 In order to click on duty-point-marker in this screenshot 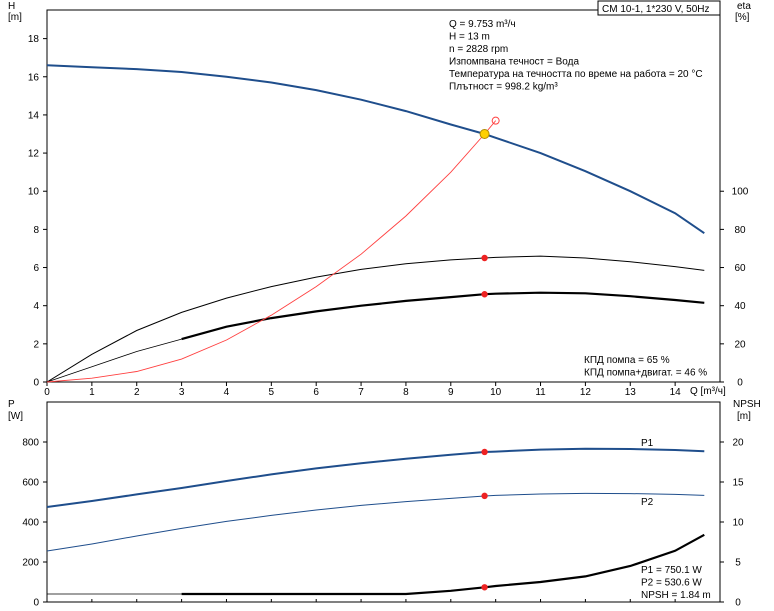, I will do `click(484, 134)`.